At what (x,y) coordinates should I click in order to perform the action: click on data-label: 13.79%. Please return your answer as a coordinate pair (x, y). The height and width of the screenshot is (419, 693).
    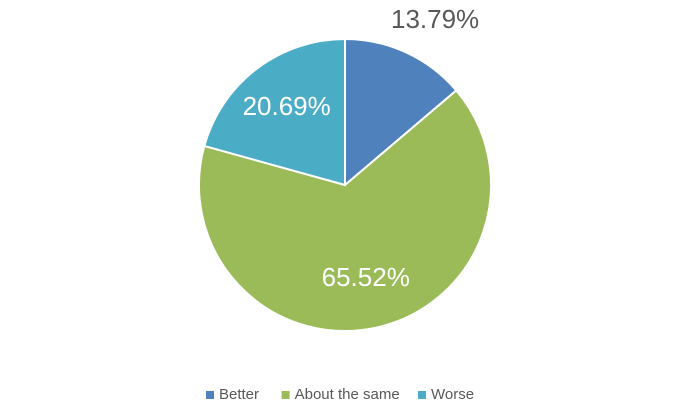
    Looking at the image, I should click on (435, 19).